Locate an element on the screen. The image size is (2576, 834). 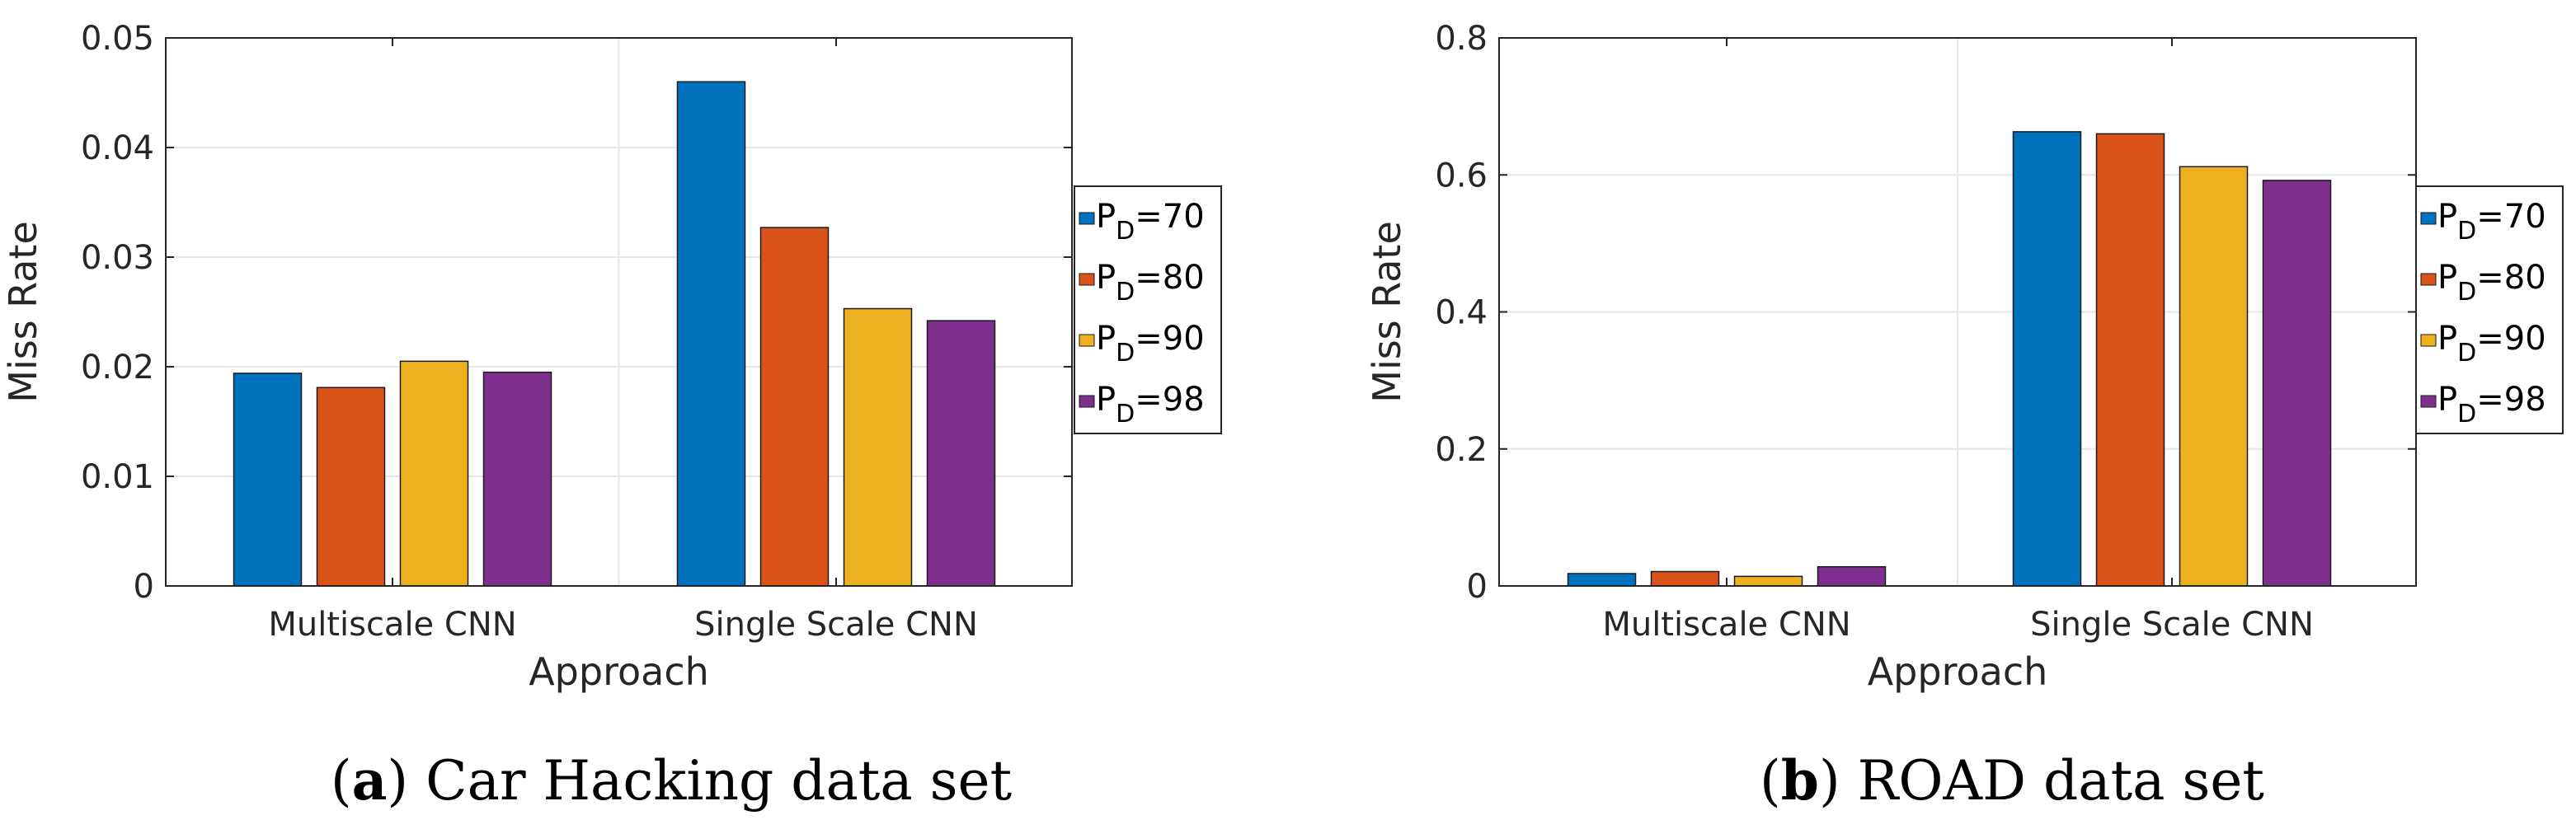
y-tick-label: 0.2 is located at coordinates (1461, 450).